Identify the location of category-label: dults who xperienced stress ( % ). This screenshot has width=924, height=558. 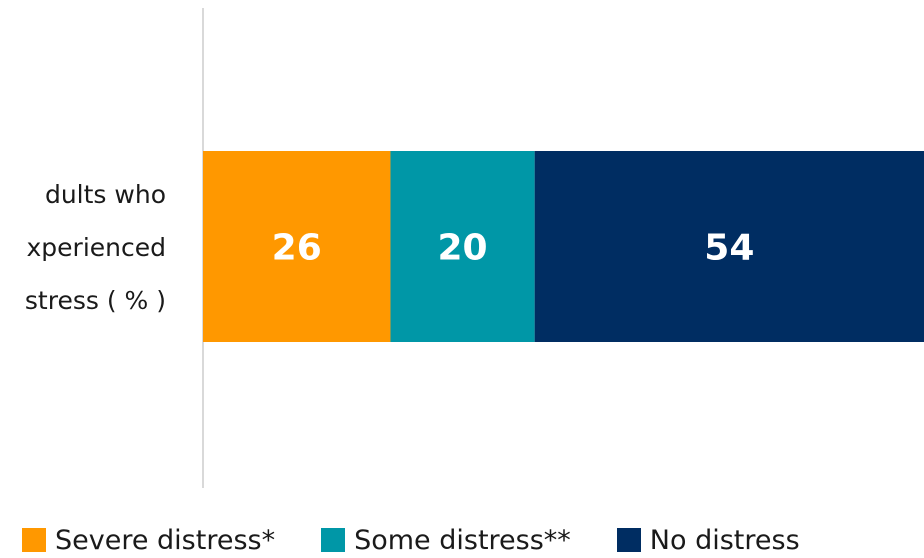
(95, 247).